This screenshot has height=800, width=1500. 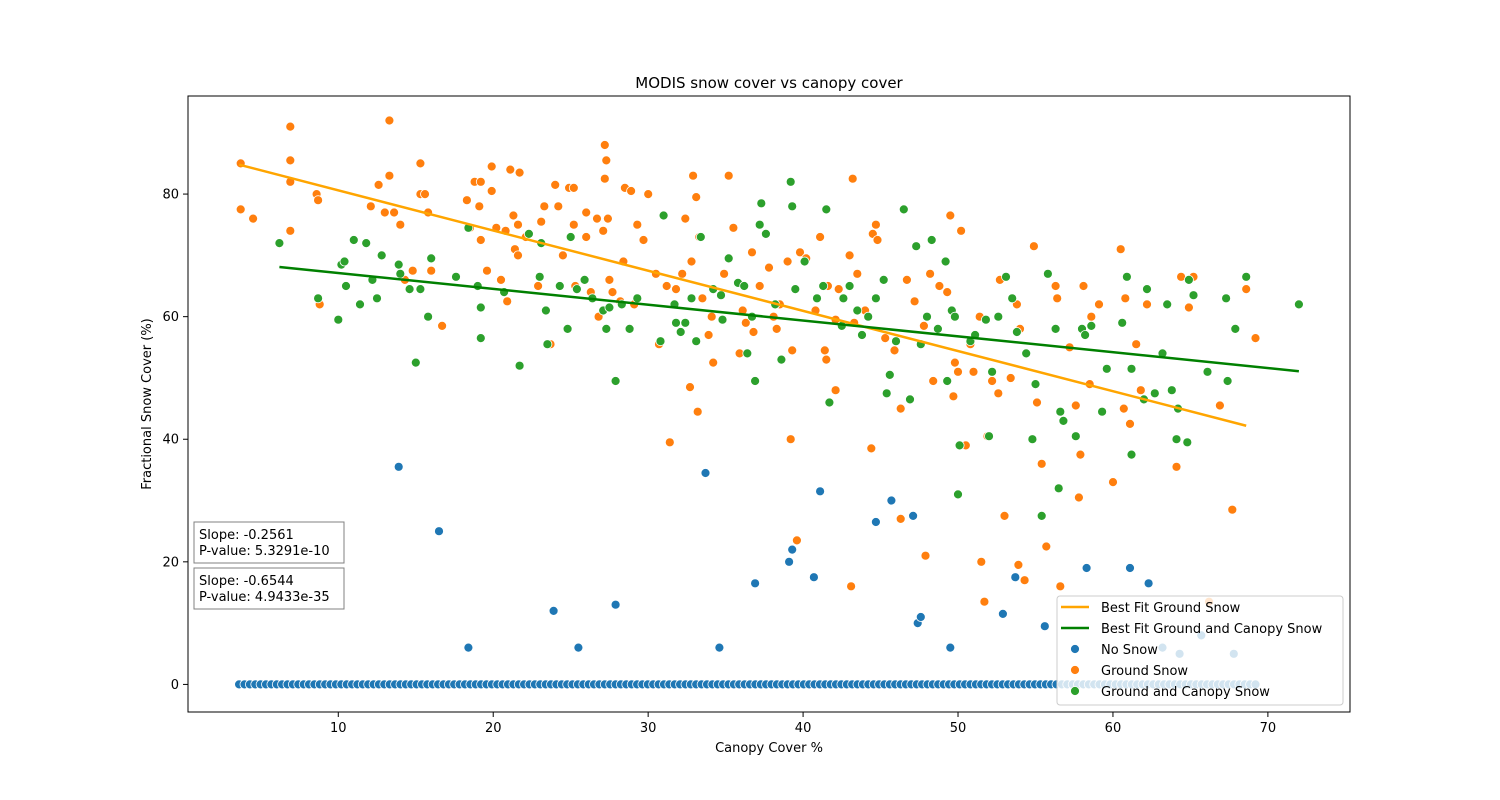 I want to click on stats-box-ground: Slope: -0.6544 P-value: 4.9433e-35, so click(x=269, y=588).